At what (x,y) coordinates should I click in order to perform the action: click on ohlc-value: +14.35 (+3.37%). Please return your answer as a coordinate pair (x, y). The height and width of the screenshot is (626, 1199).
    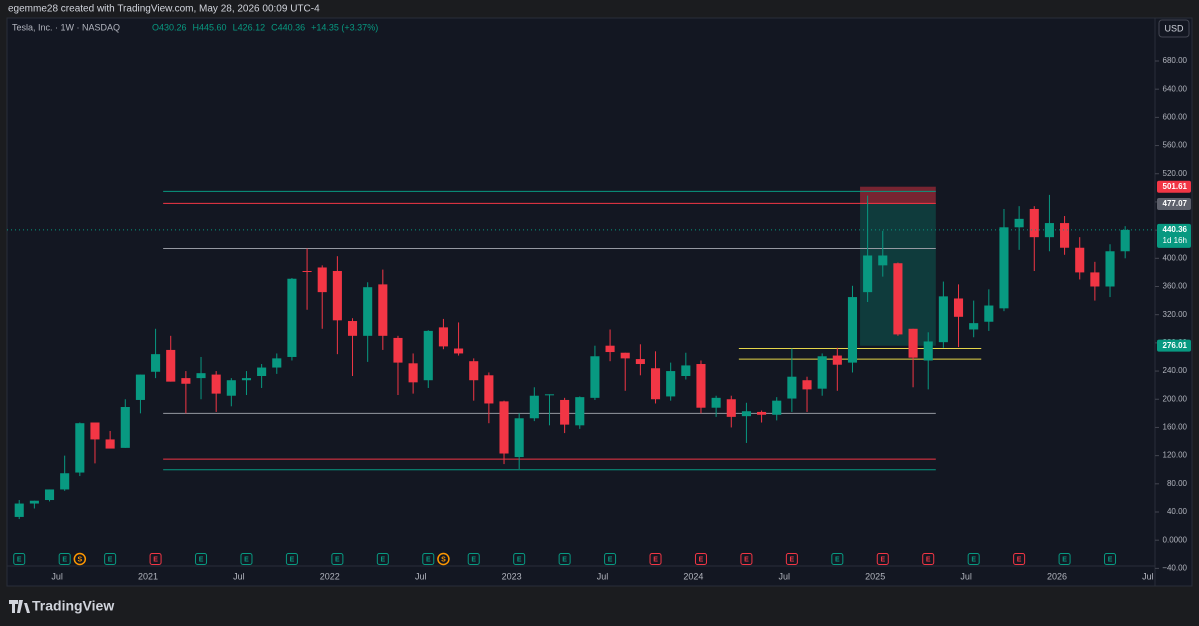
    Looking at the image, I should click on (344, 27).